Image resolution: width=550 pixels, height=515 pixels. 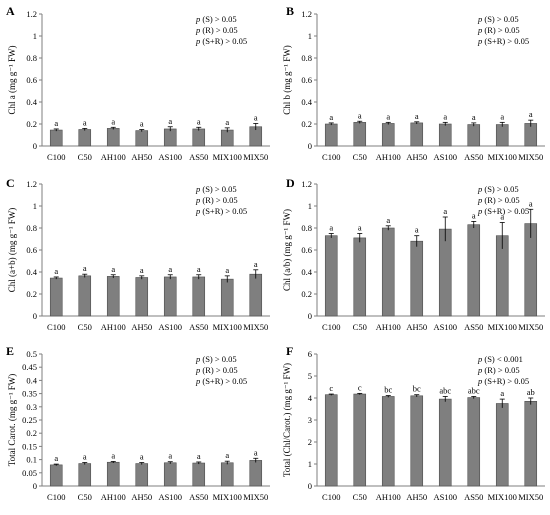 I want to click on panel-label-d: D, so click(x=290, y=183).